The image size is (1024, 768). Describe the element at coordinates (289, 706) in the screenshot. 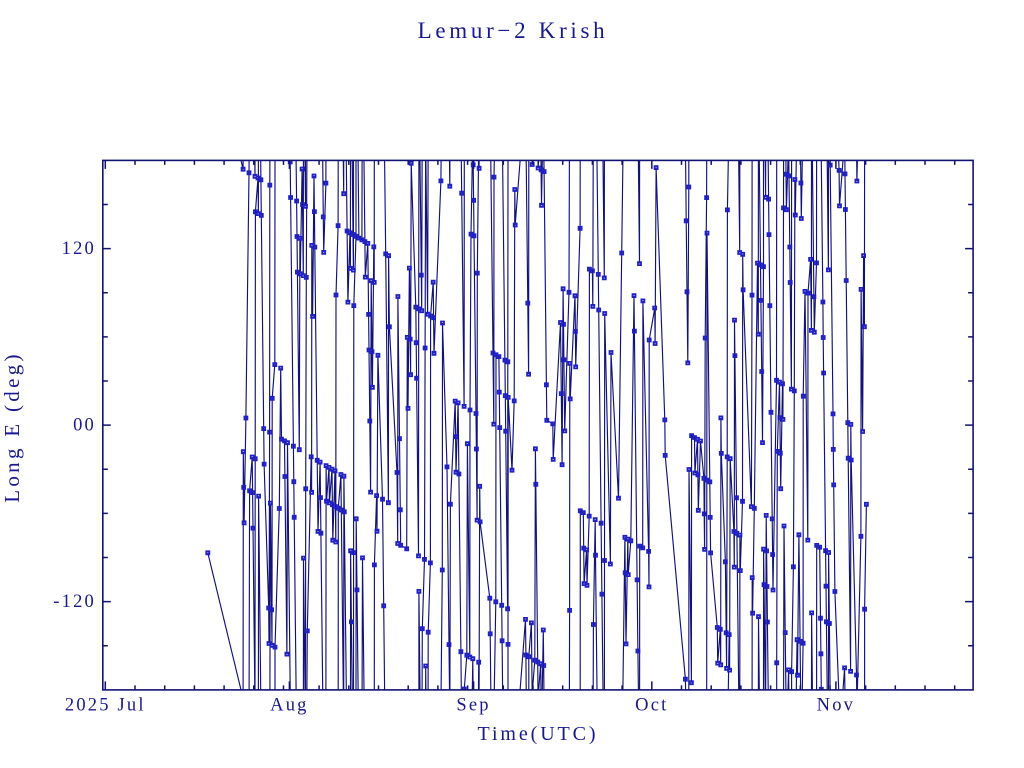

I see `svg-text: Aug` at that location.